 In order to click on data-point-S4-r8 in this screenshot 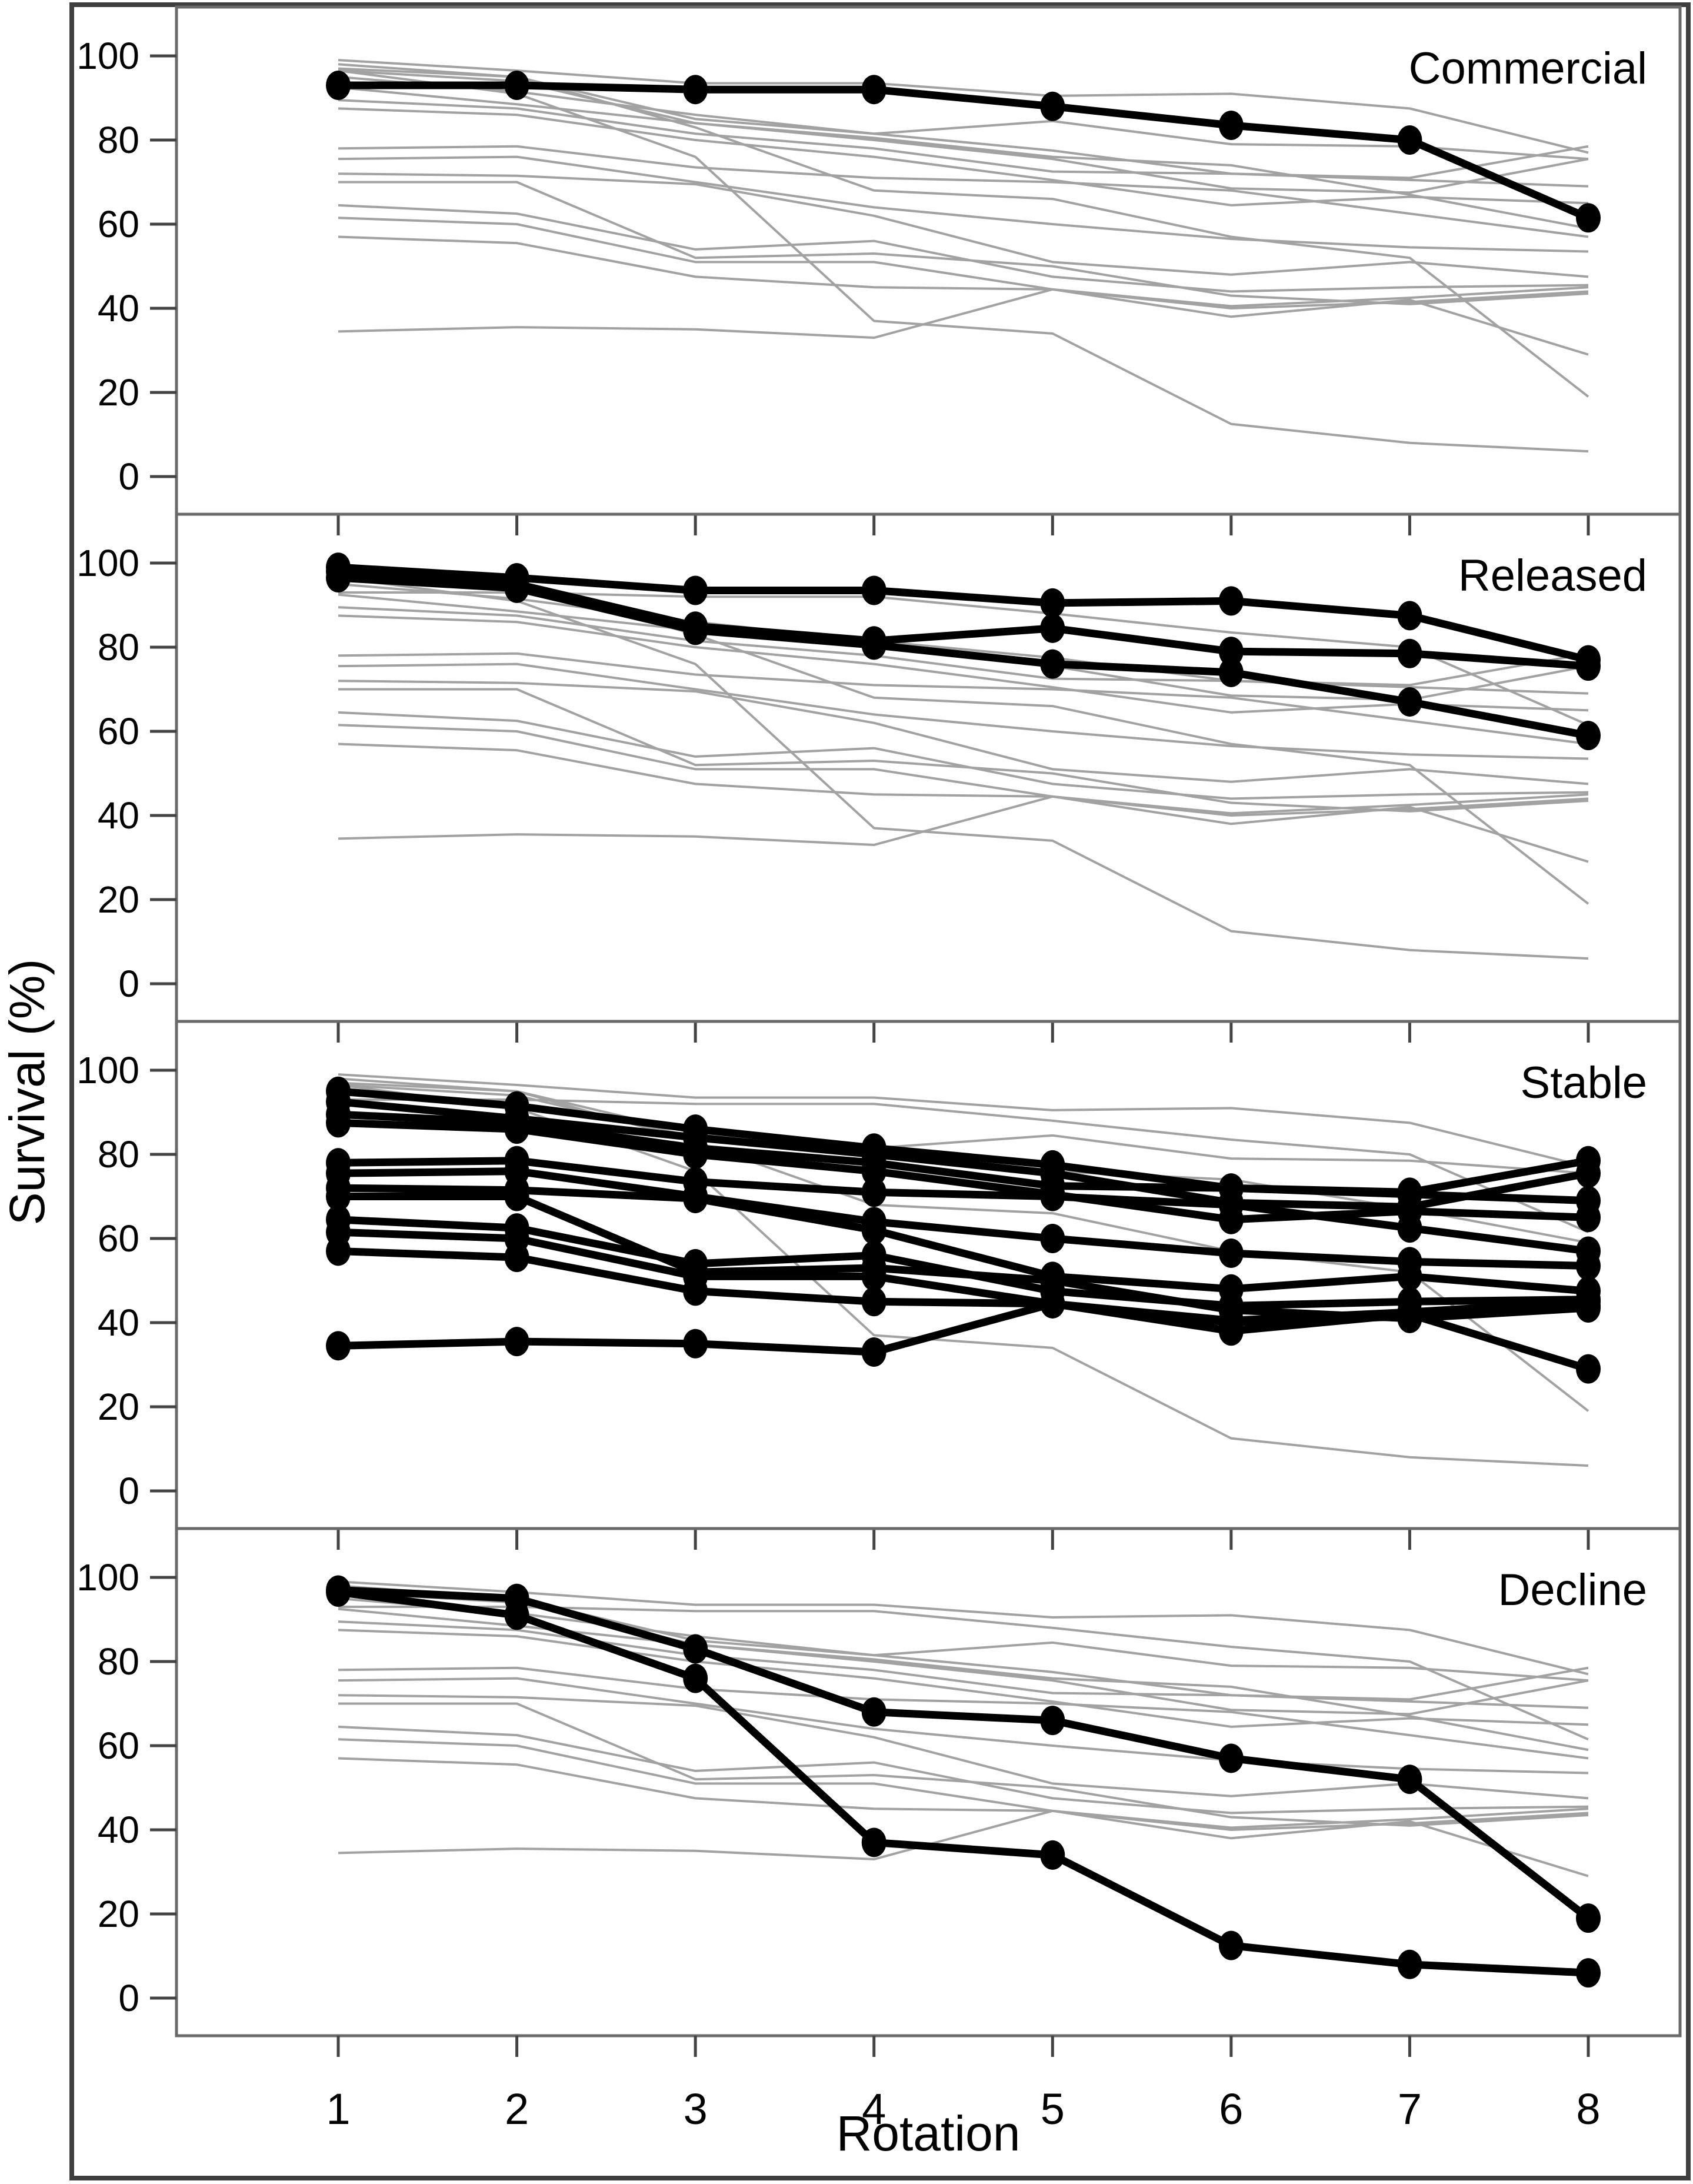, I will do `click(1588, 1218)`.